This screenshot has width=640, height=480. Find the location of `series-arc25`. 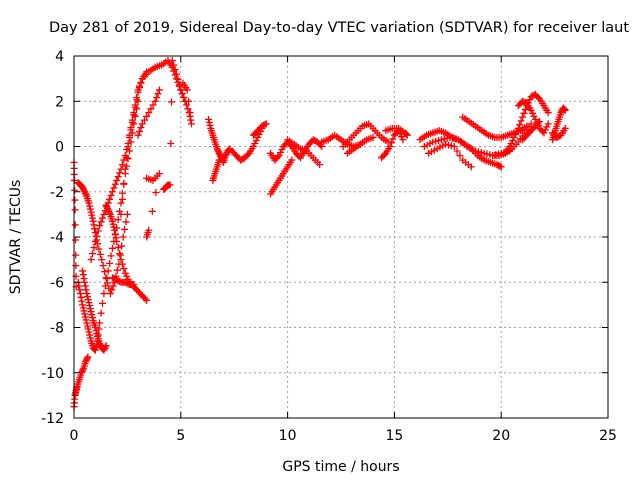

series-arc25 is located at coordinates (460, 149).